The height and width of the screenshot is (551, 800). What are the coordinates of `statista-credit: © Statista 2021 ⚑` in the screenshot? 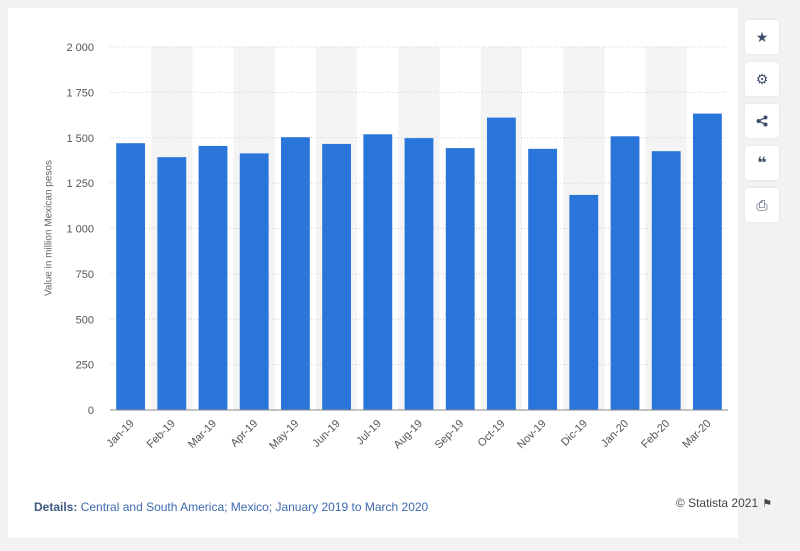 It's located at (724, 503).